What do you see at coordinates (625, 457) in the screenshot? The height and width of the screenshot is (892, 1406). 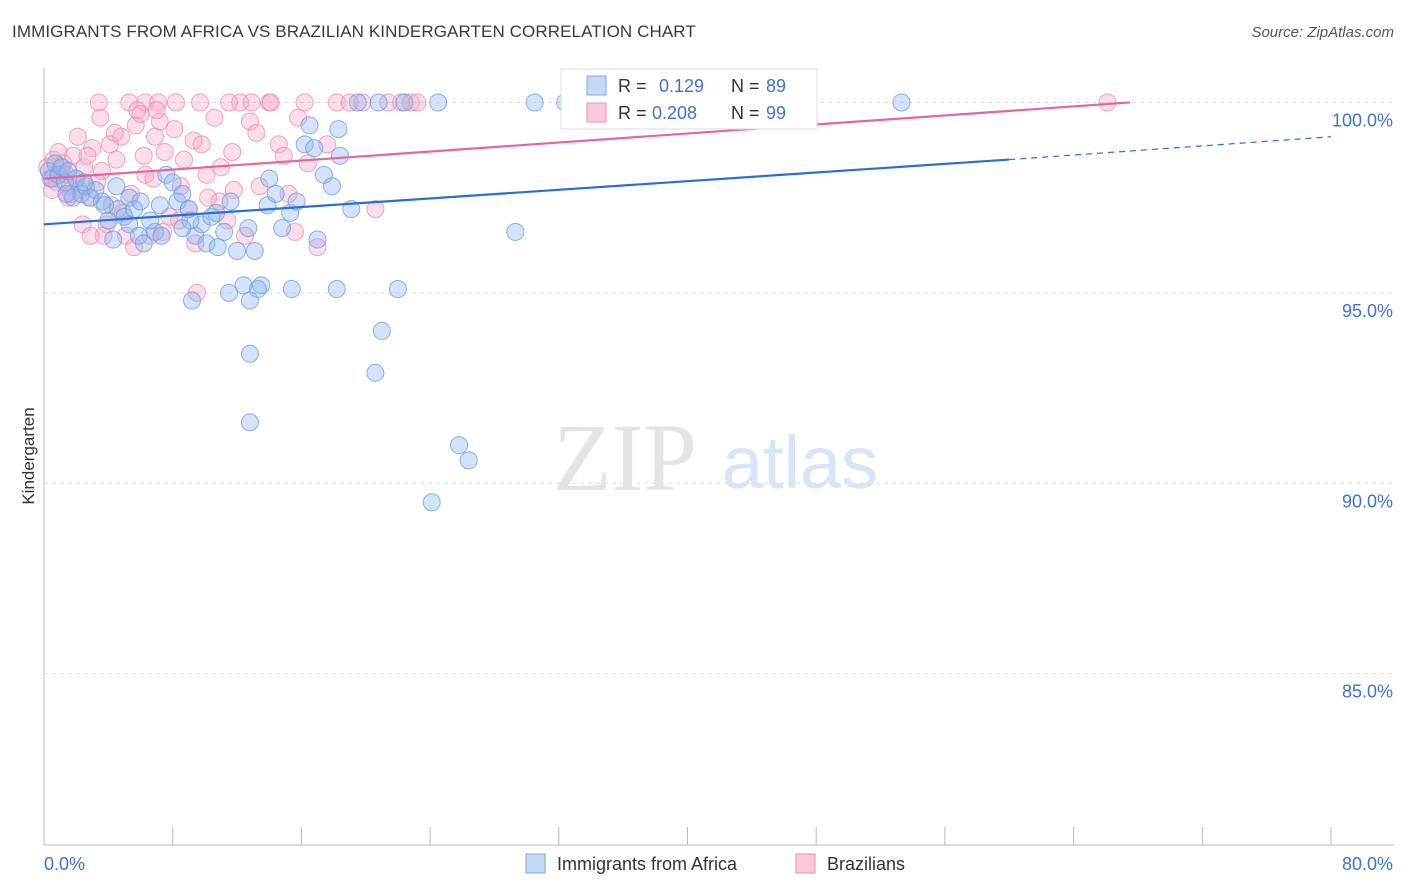 I see `watermark-zip: ZIP` at bounding box center [625, 457].